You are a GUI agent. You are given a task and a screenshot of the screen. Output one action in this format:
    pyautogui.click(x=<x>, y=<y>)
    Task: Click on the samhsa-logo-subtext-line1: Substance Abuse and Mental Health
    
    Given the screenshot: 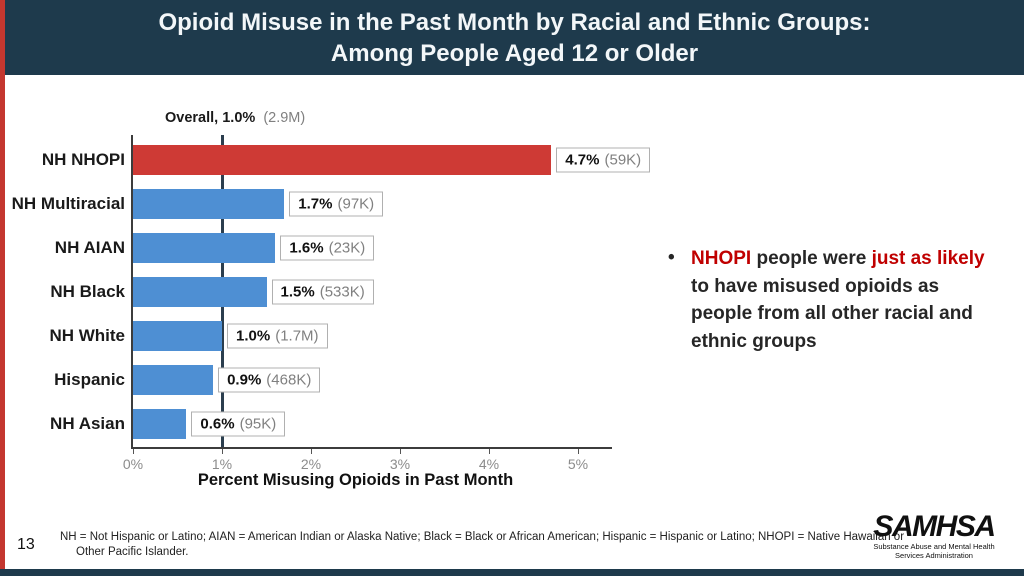 What is the action you would take?
    pyautogui.click(x=934, y=546)
    